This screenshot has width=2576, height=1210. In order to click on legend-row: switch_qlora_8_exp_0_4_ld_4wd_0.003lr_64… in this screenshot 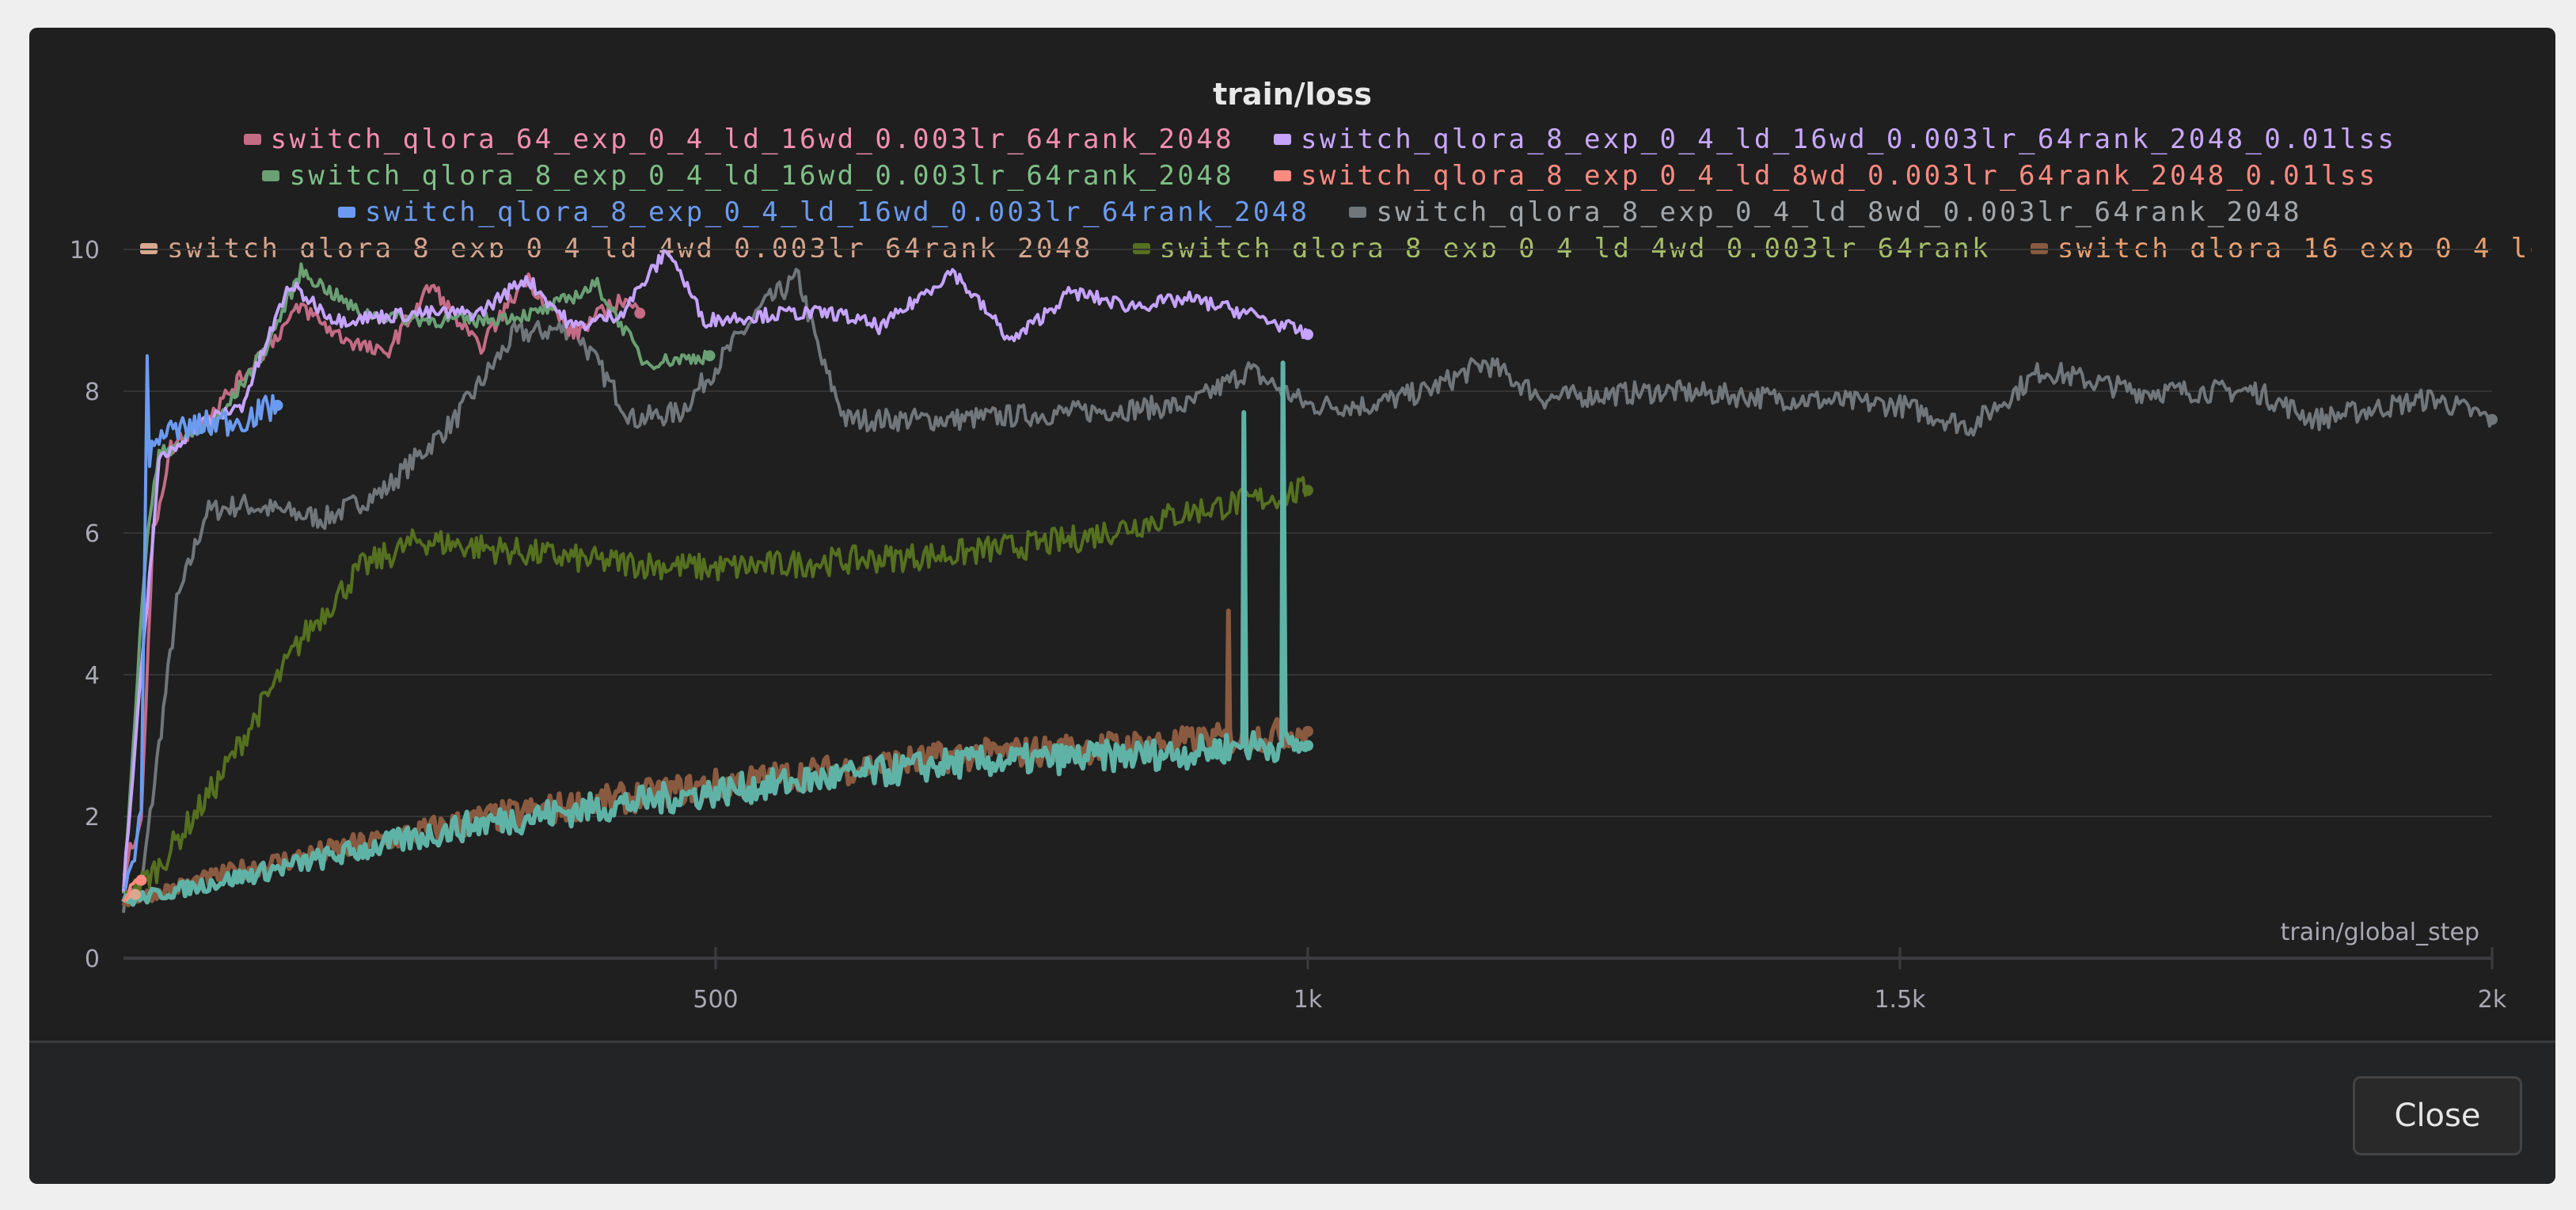, I will do `click(1320, 244)`.